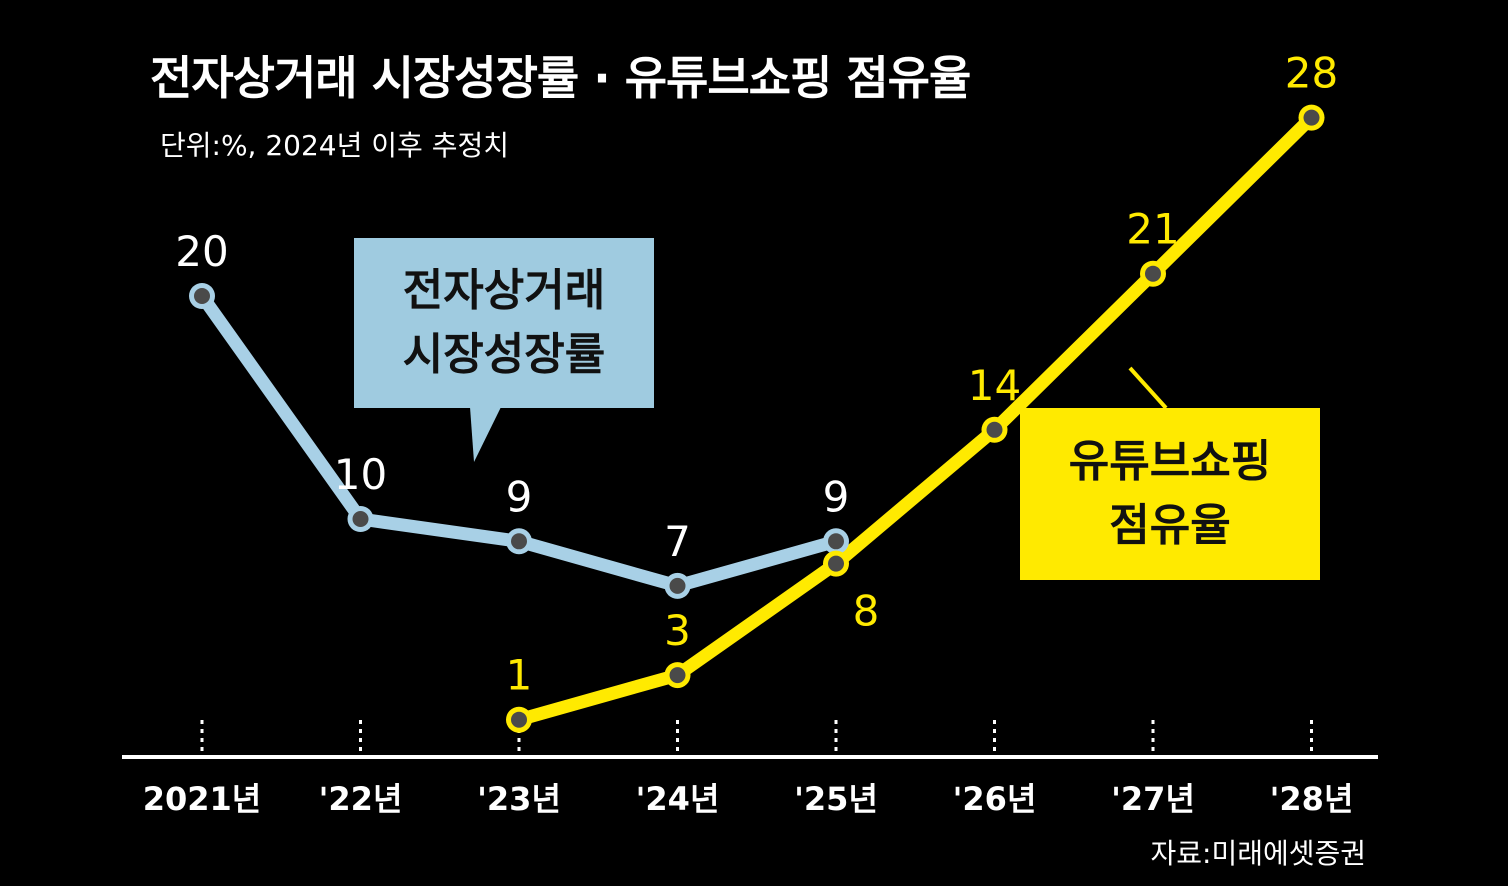  Describe the element at coordinates (1312, 799) in the screenshot. I see `x-tick-label: '28년` at that location.